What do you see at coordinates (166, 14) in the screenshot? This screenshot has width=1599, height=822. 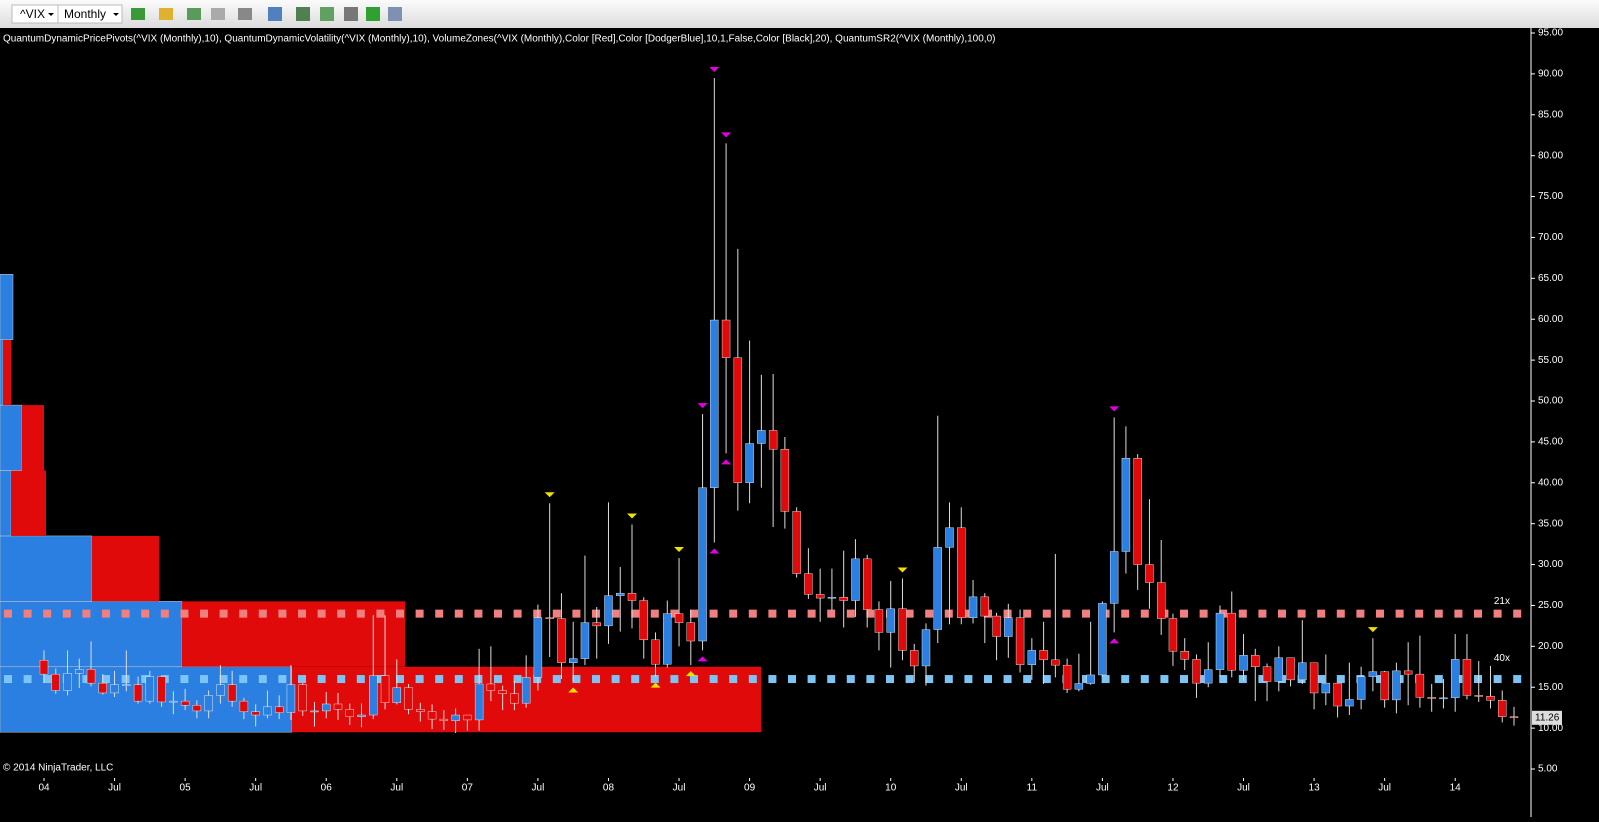 I see `draw-icon` at bounding box center [166, 14].